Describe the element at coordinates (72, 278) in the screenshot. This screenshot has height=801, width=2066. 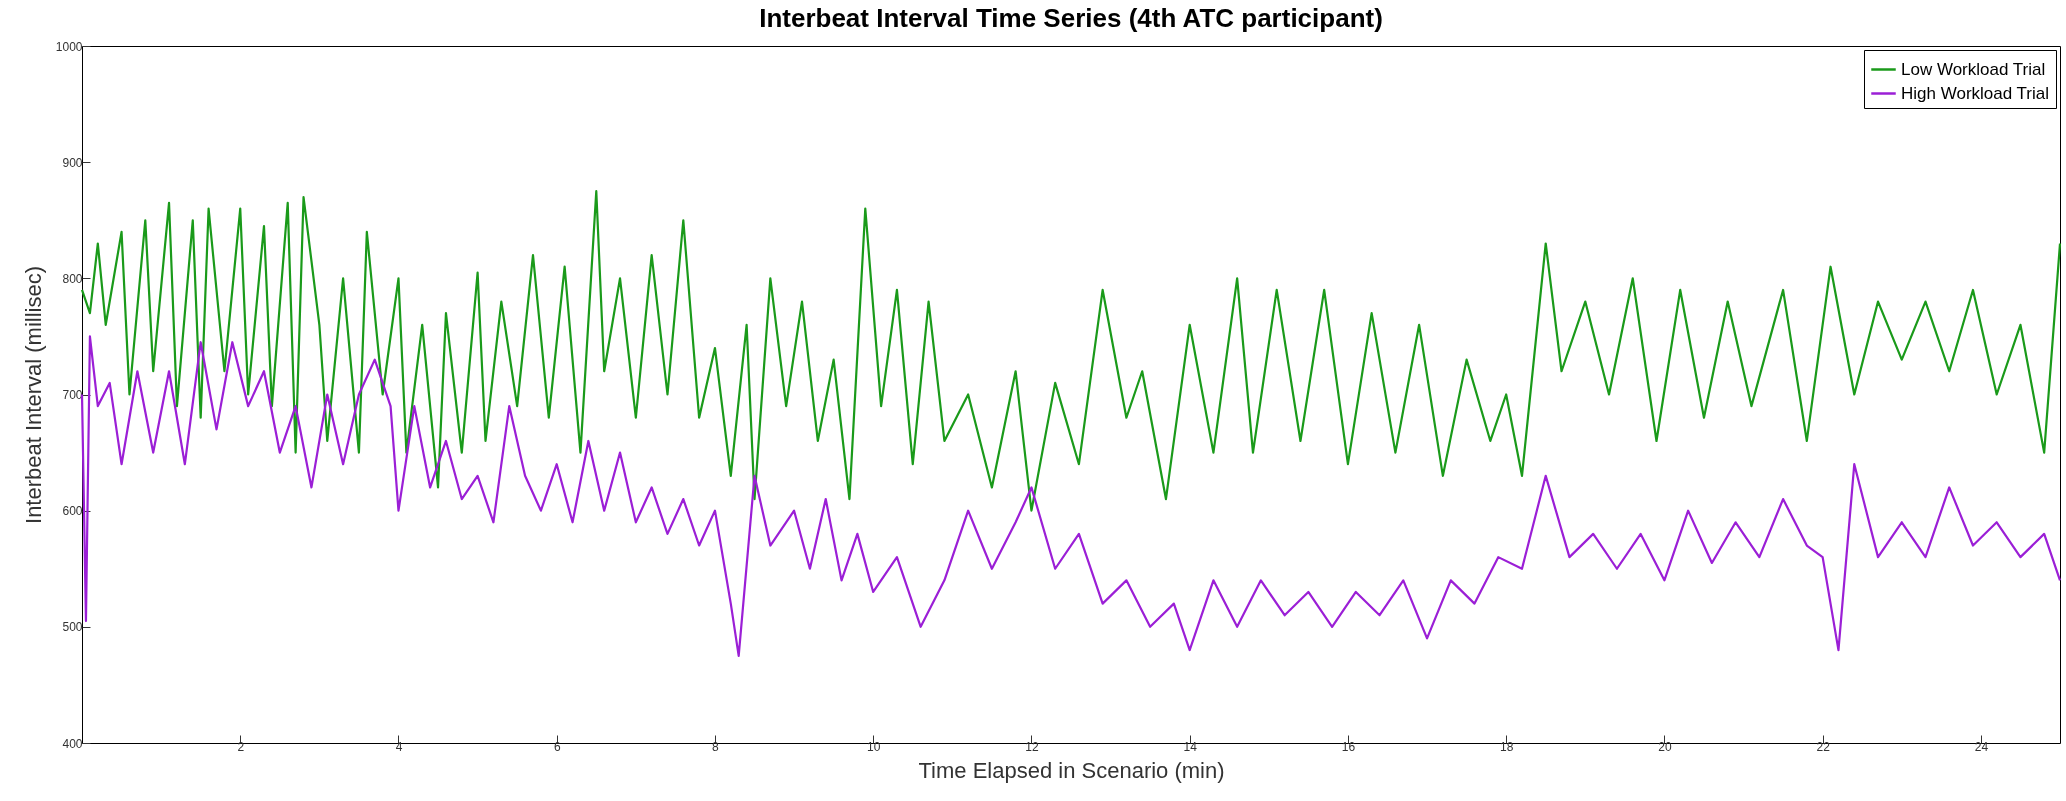
I see `y-tick-label: 800` at that location.